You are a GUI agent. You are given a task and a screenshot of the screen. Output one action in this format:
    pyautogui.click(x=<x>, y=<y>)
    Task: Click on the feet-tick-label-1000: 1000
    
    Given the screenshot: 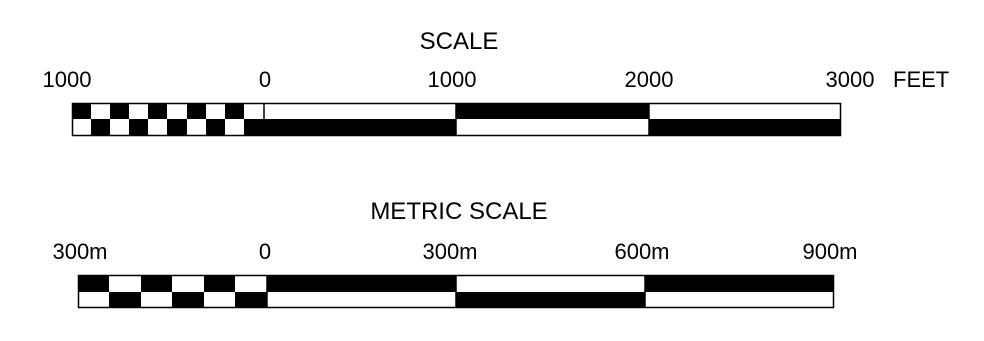 What is the action you would take?
    pyautogui.click(x=452, y=79)
    